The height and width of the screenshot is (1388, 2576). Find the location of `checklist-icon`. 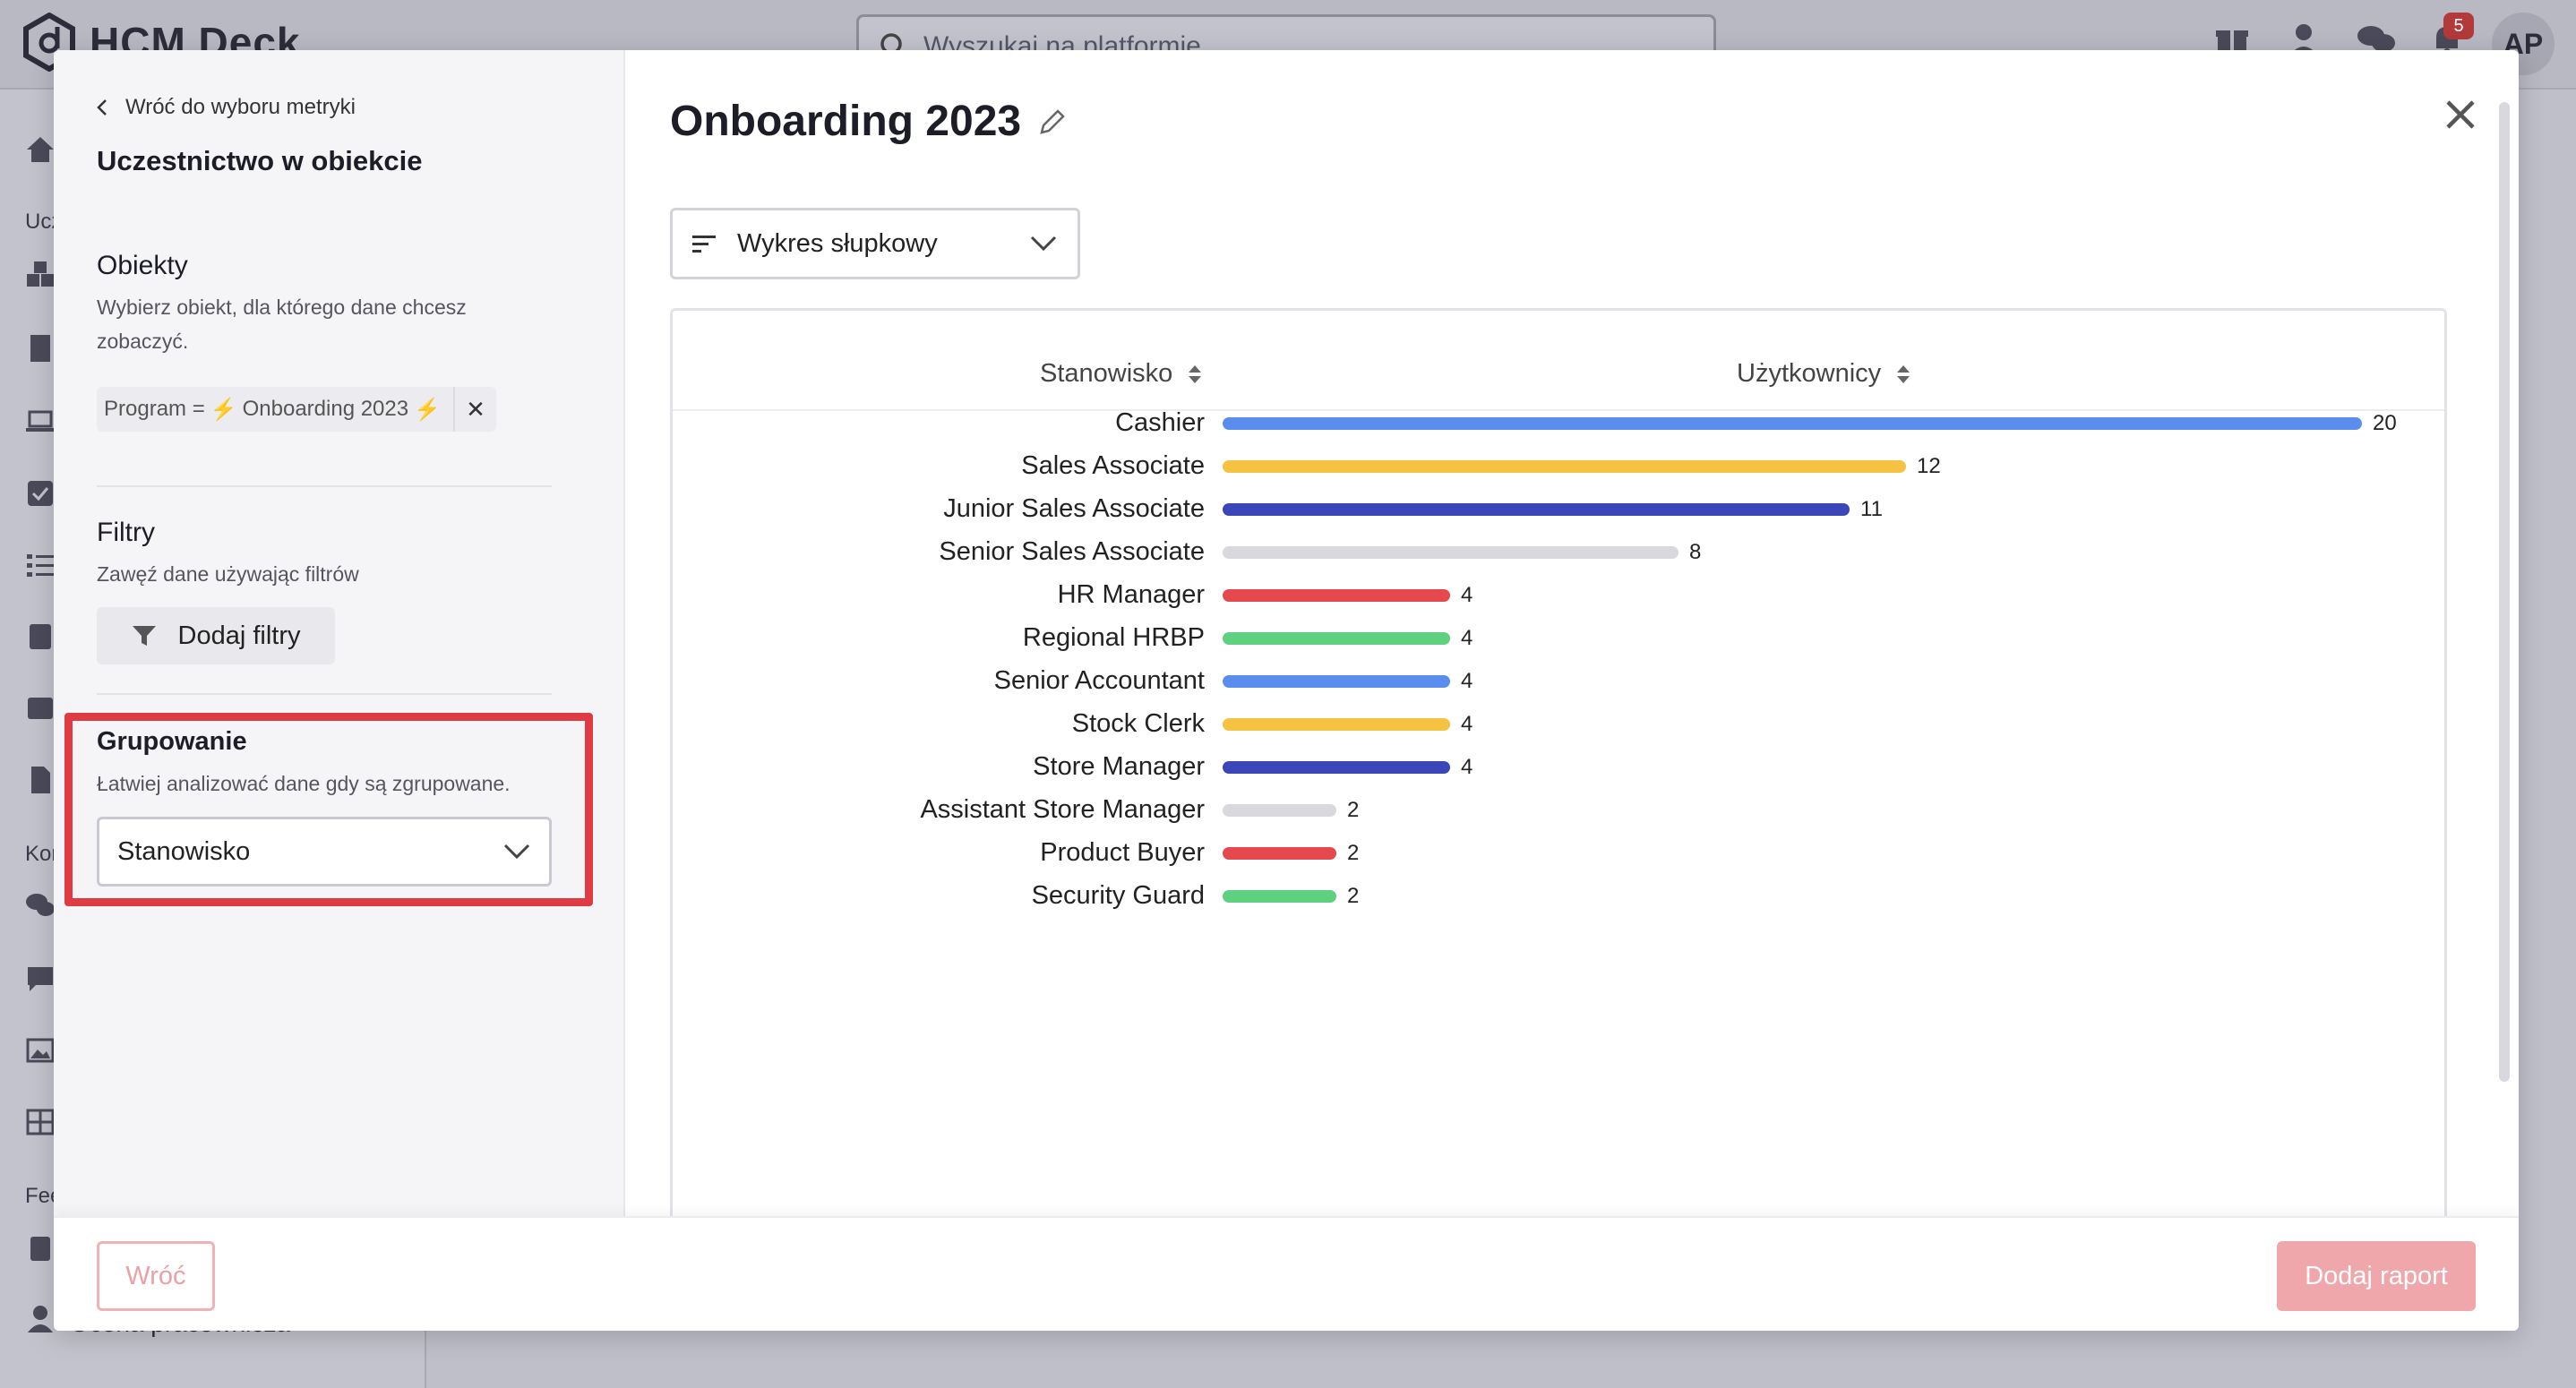

checklist-icon is located at coordinates (40, 565).